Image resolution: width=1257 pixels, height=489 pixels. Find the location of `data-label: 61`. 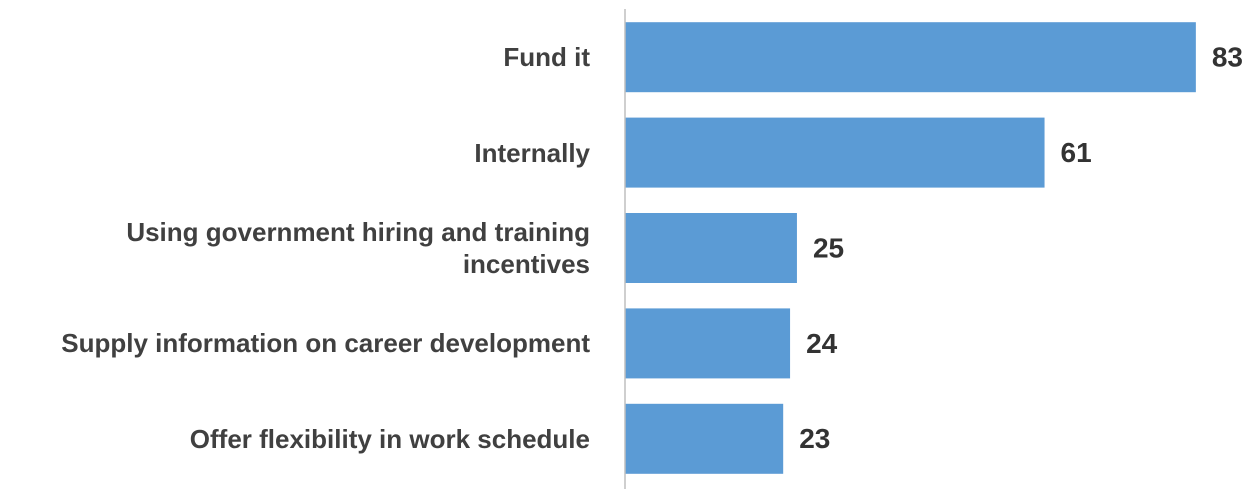

data-label: 61 is located at coordinates (1076, 152).